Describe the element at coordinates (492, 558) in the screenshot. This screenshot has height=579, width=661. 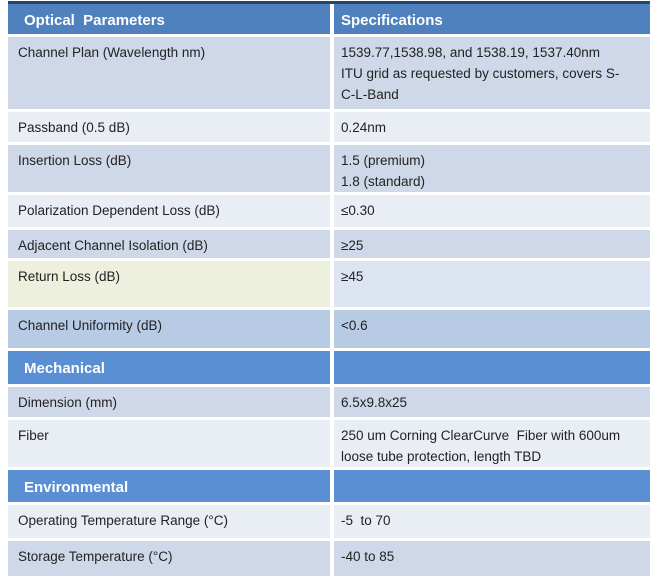
I see `spec-cell: -40 to 85` at that location.